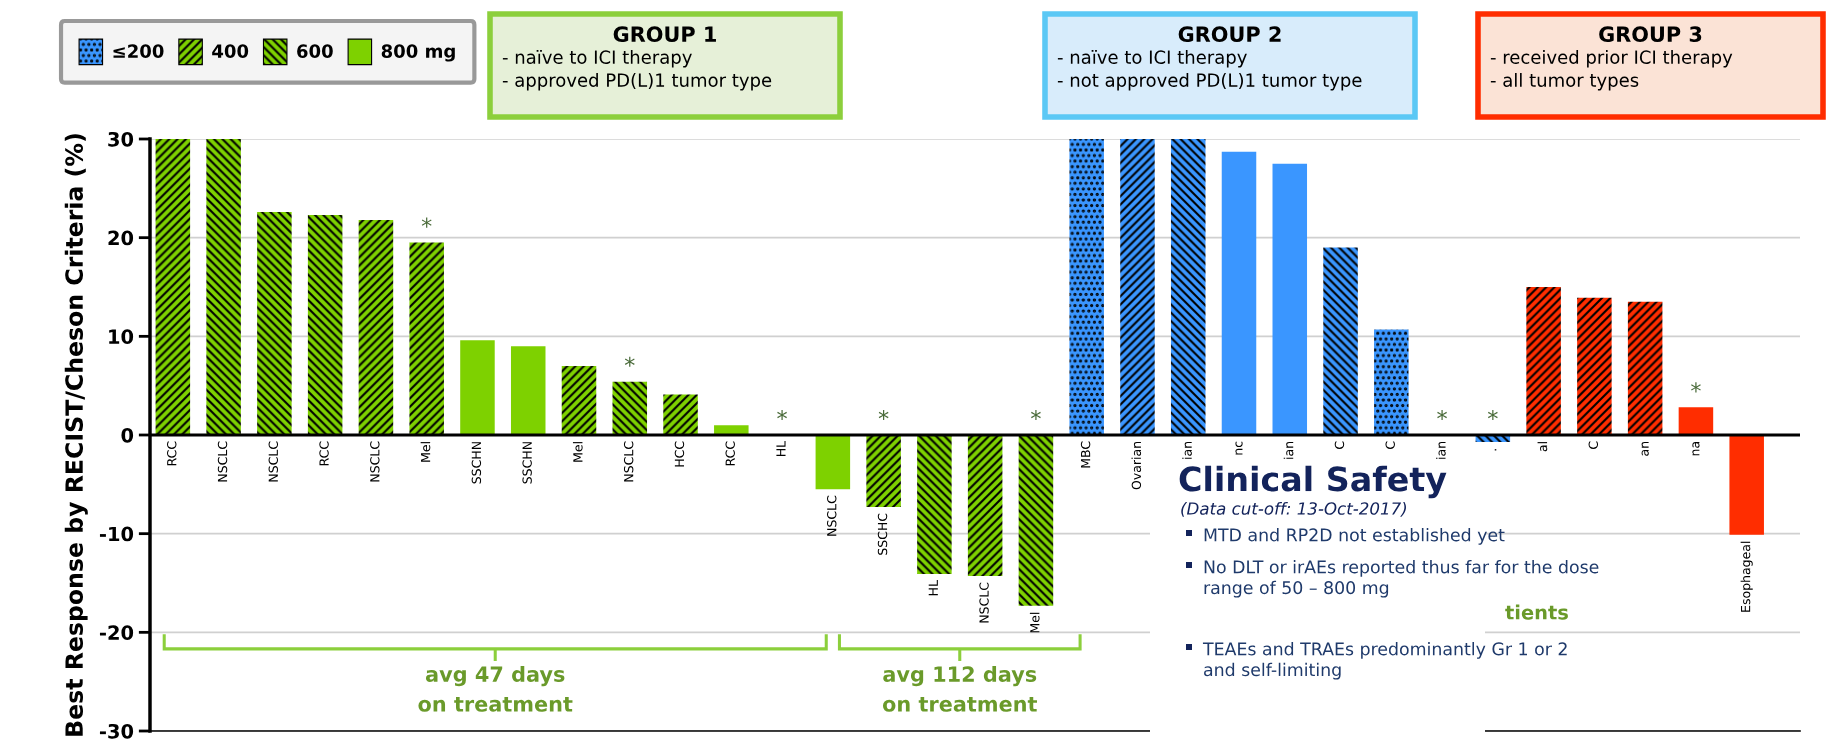 This screenshot has width=1835, height=740. What do you see at coordinates (121, 336) in the screenshot?
I see `y-tick-label: 10` at bounding box center [121, 336].